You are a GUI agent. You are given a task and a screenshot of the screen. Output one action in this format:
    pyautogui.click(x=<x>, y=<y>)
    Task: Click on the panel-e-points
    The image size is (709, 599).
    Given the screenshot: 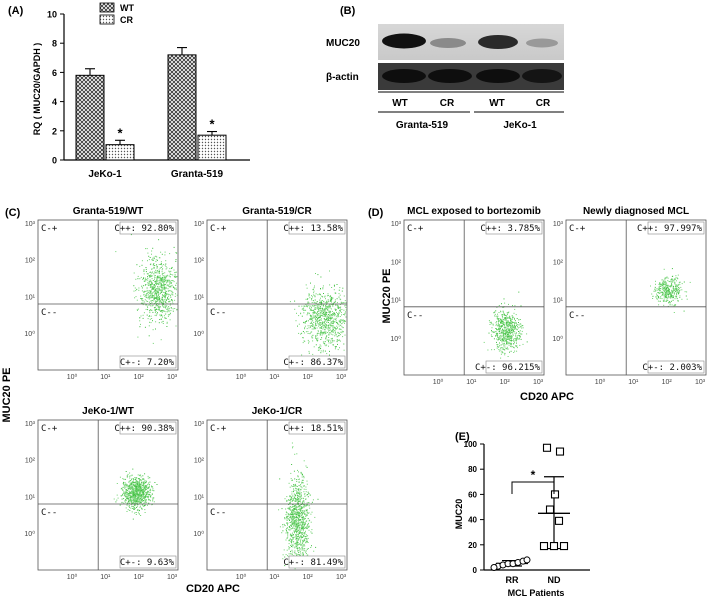 What is the action you would take?
    pyautogui.click(x=530, y=507)
    